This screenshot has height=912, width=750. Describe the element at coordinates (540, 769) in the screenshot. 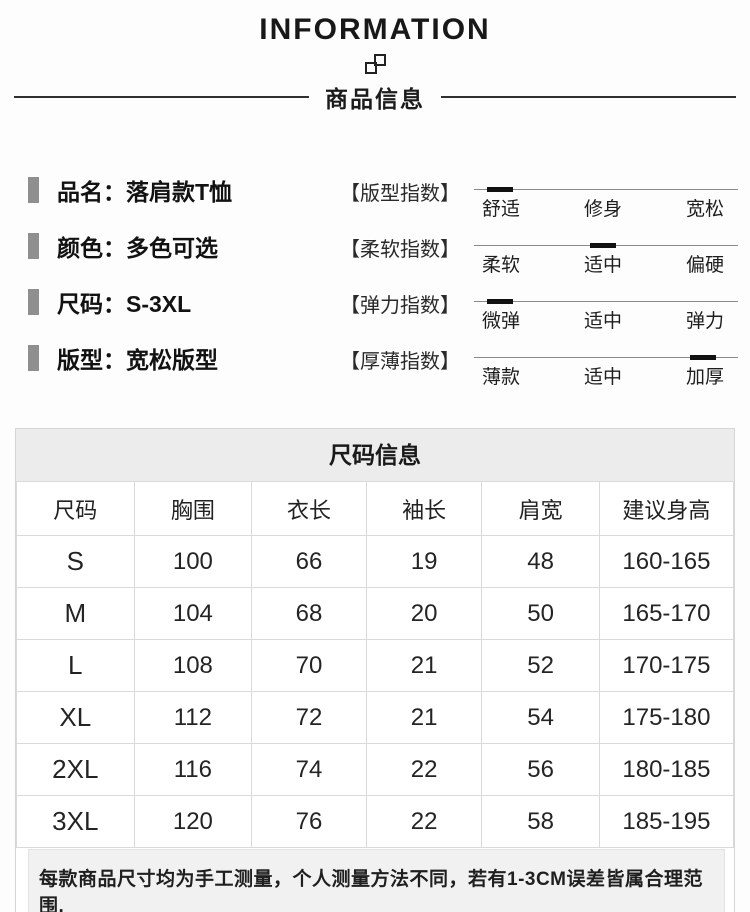

I see `measure-cell: 56` at that location.